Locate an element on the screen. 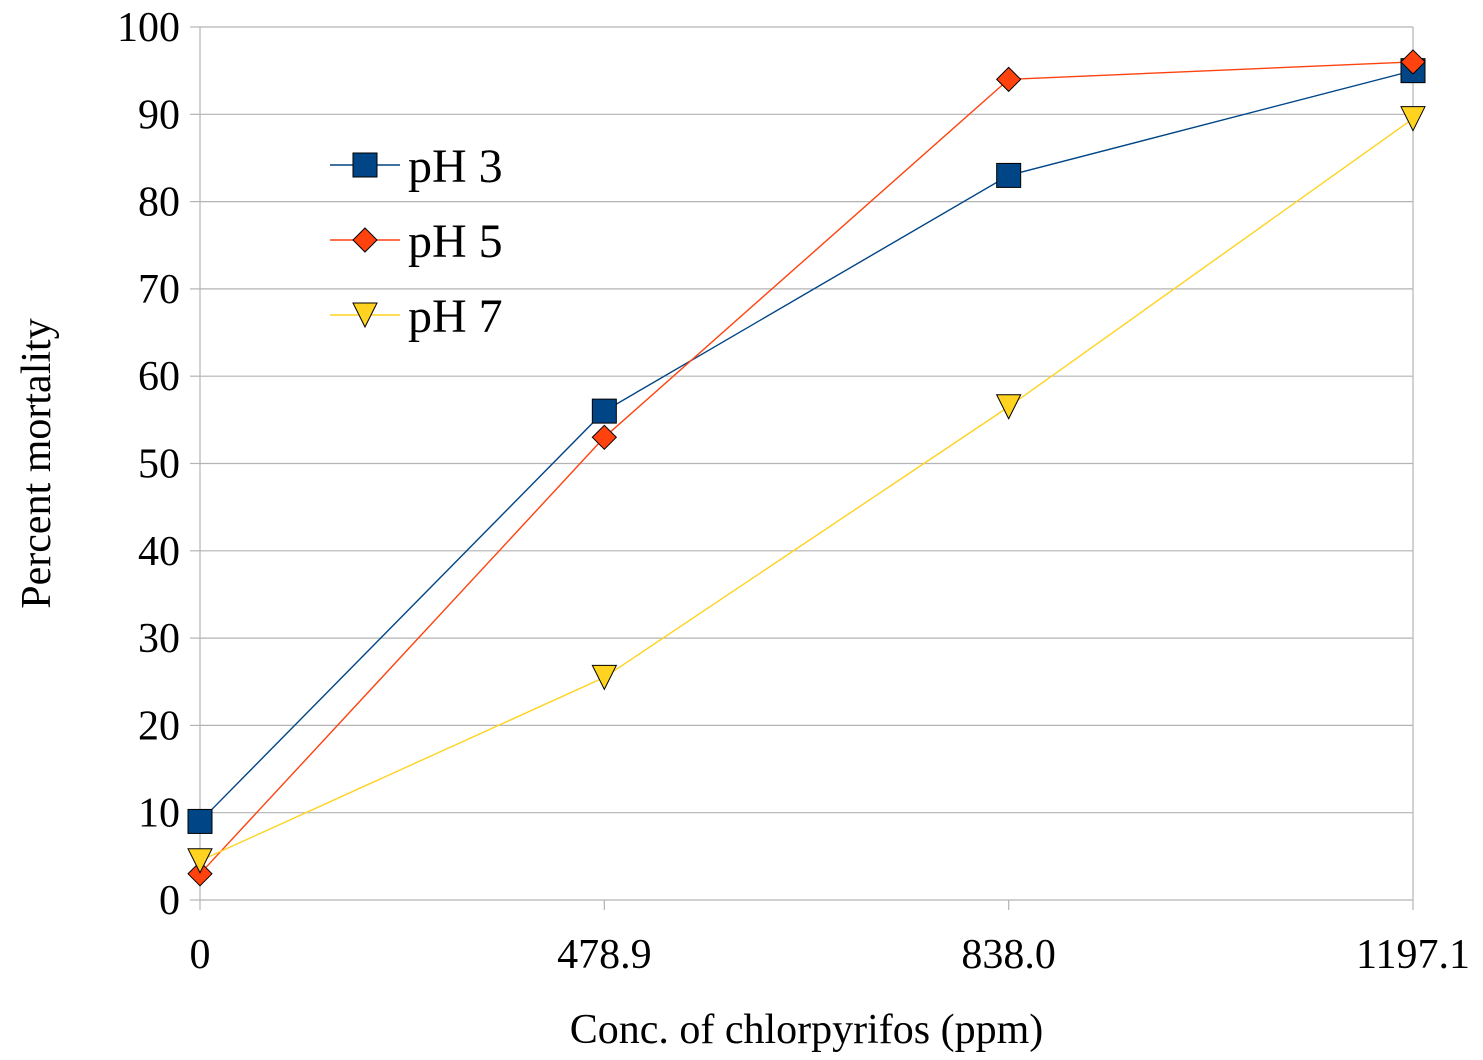 The height and width of the screenshot is (1060, 1483). x-tick-label: 1197.1 is located at coordinates (1413, 955).